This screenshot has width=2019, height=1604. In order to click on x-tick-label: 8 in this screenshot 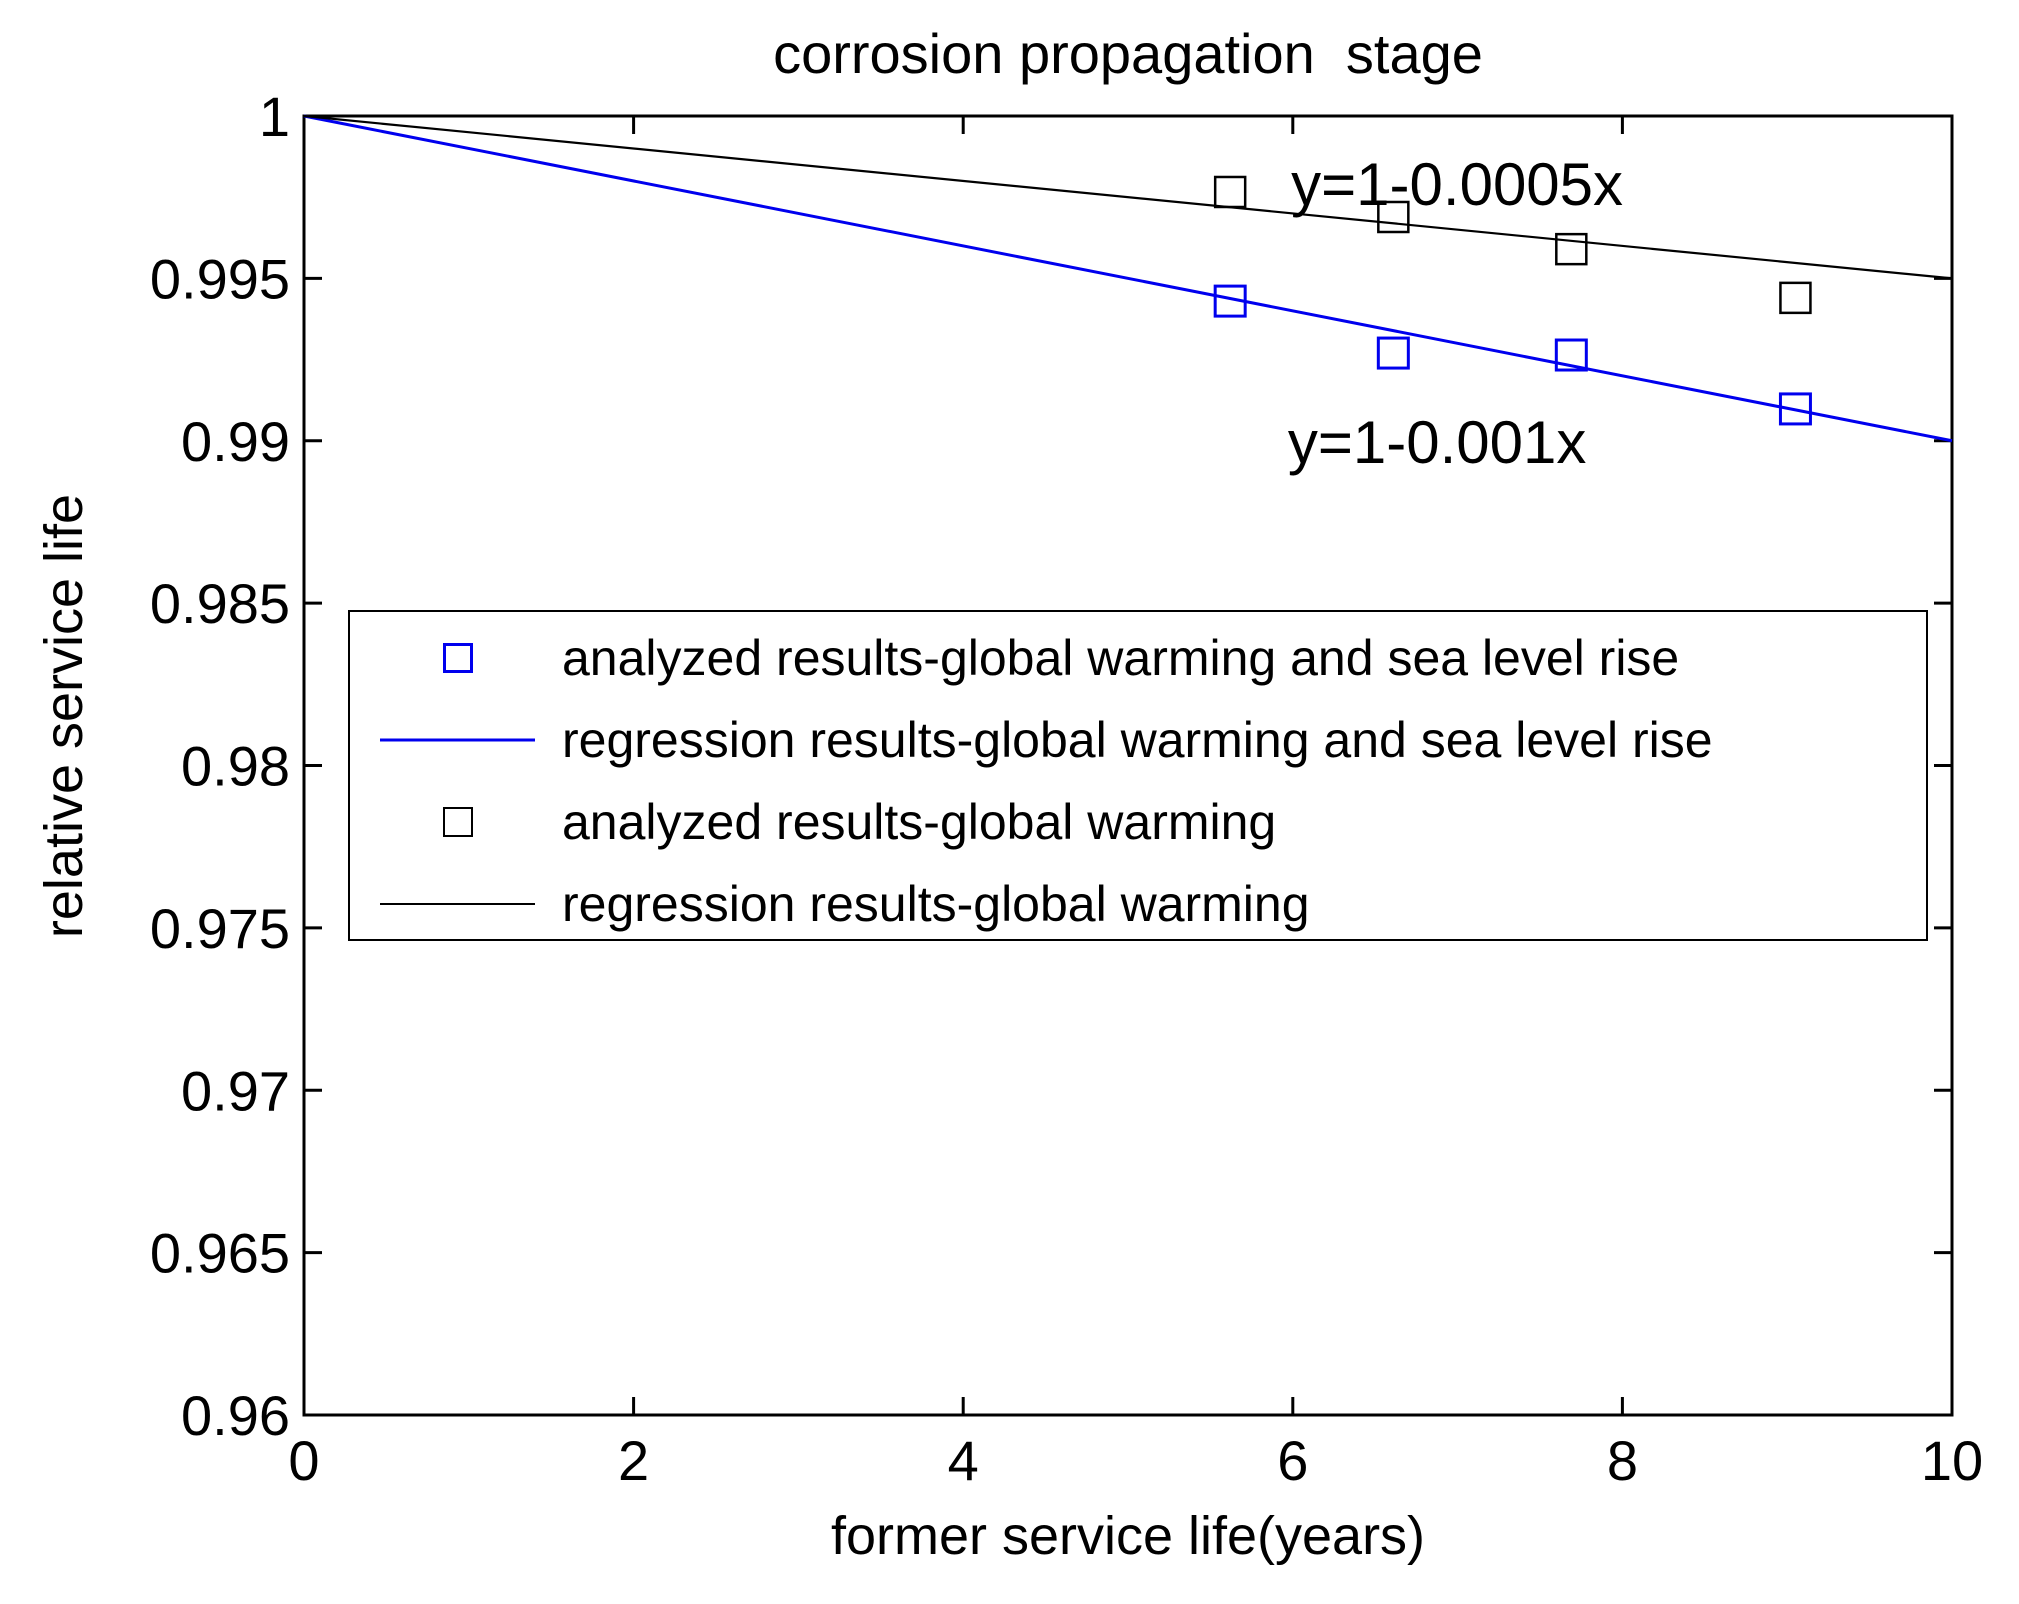, I will do `click(1622, 1460)`.